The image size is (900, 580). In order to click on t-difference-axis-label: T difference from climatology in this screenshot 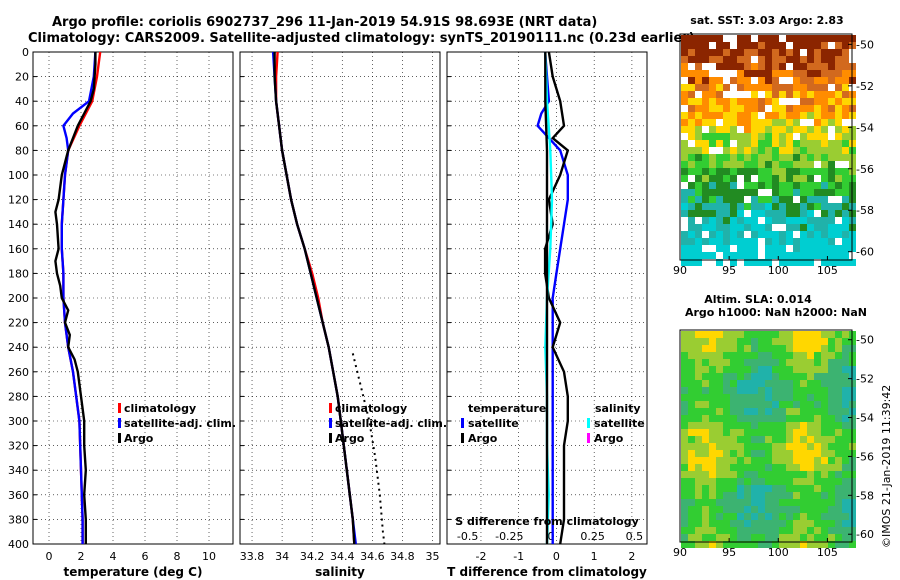, I will do `click(547, 572)`.